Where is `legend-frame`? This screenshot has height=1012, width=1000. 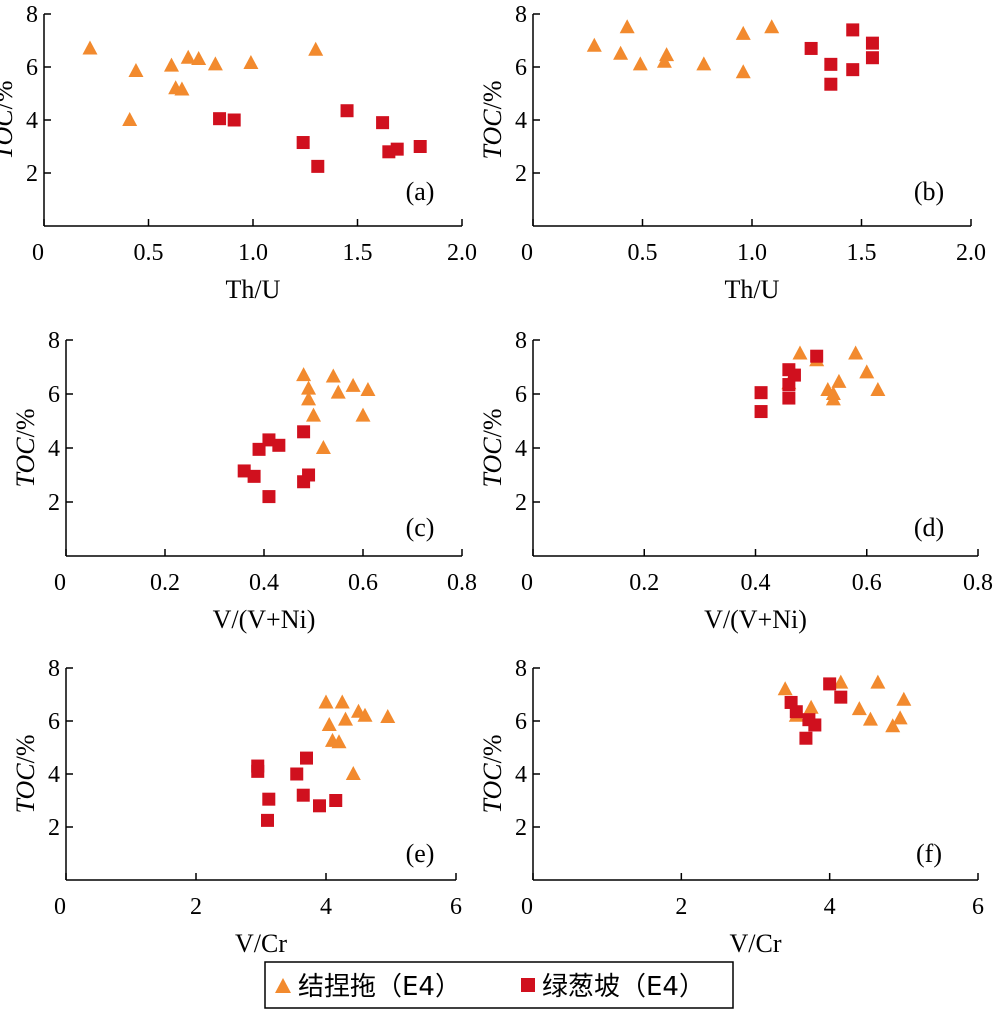 legend-frame is located at coordinates (499, 985).